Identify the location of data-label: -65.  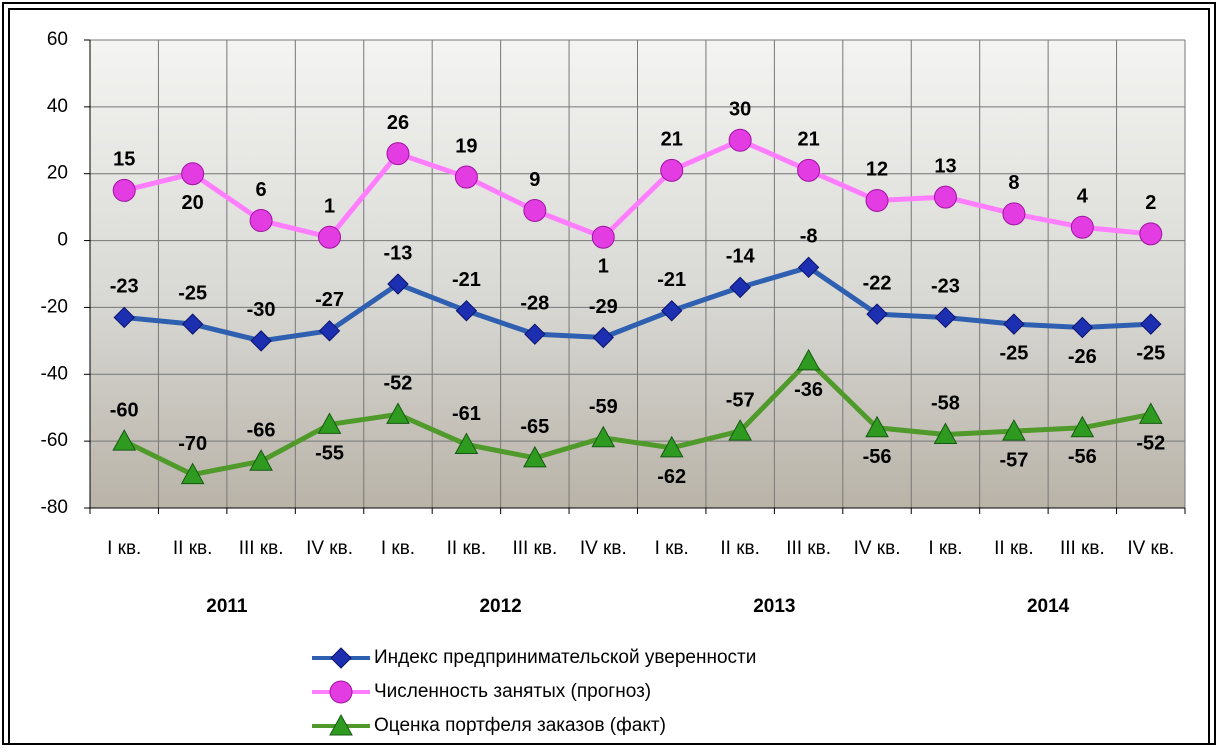
(534, 427).